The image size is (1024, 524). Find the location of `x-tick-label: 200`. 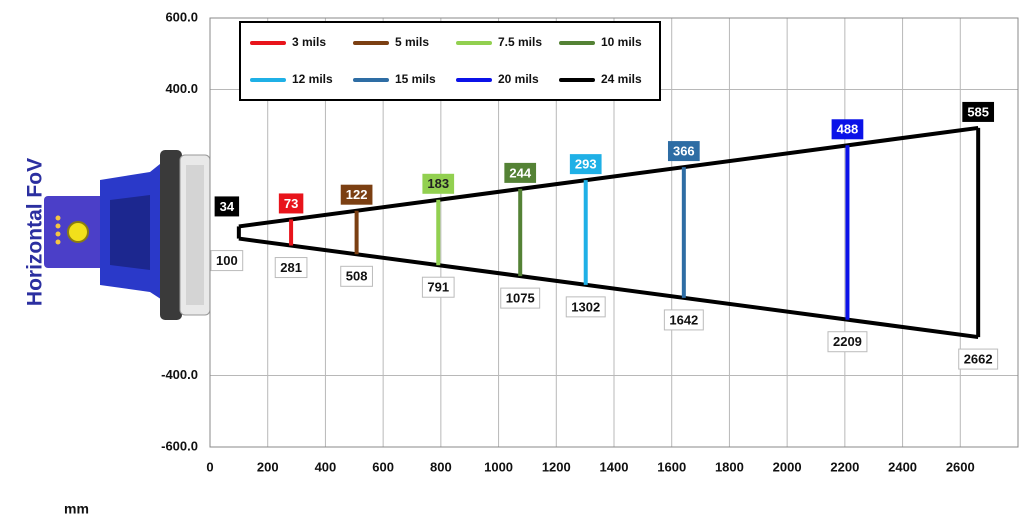

x-tick-label: 200 is located at coordinates (268, 466).